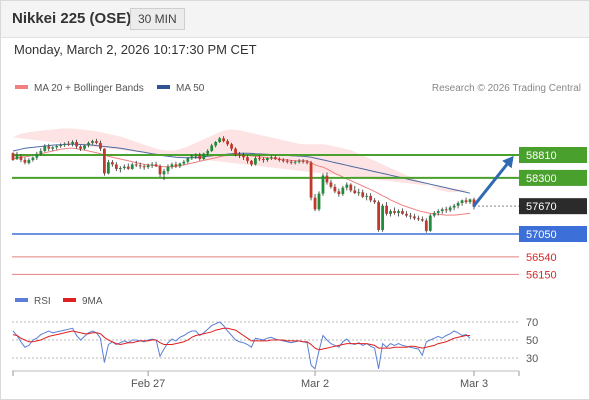 The height and width of the screenshot is (400, 590). Describe the element at coordinates (532, 359) in the screenshot. I see `rsi-tick-30: 30` at that location.